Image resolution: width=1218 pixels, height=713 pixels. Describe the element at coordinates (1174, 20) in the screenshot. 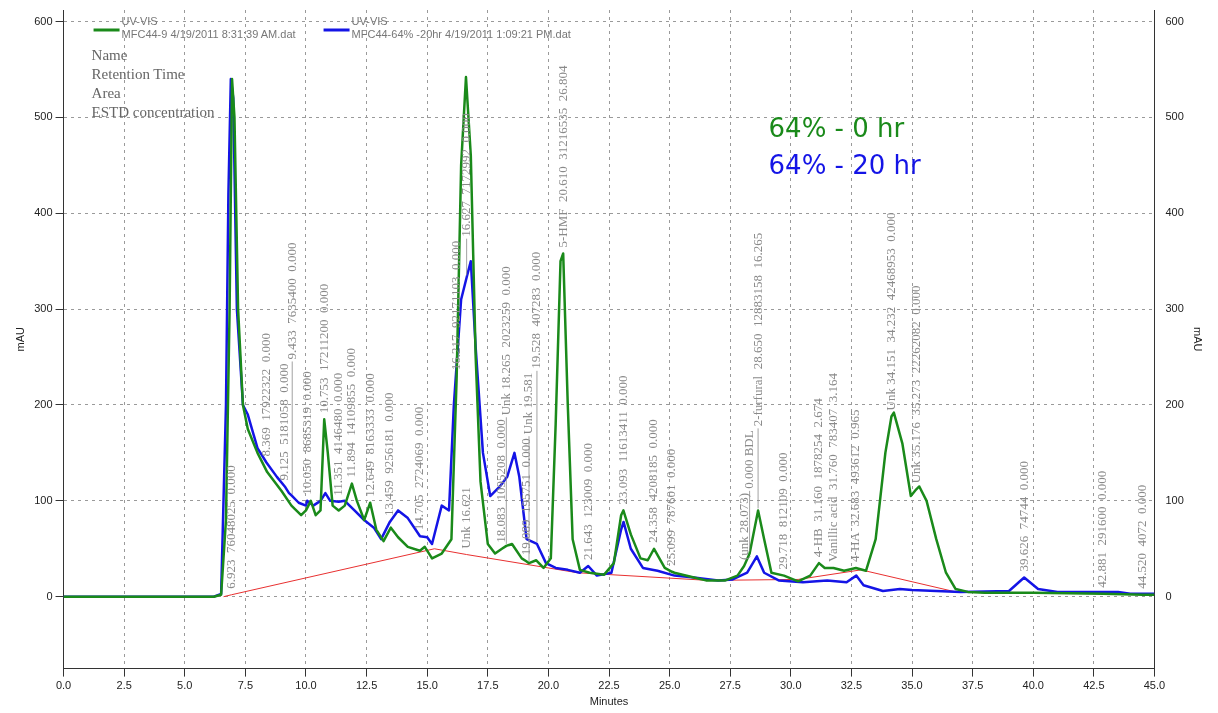

I see `y2-tick-label: 600` at that location.